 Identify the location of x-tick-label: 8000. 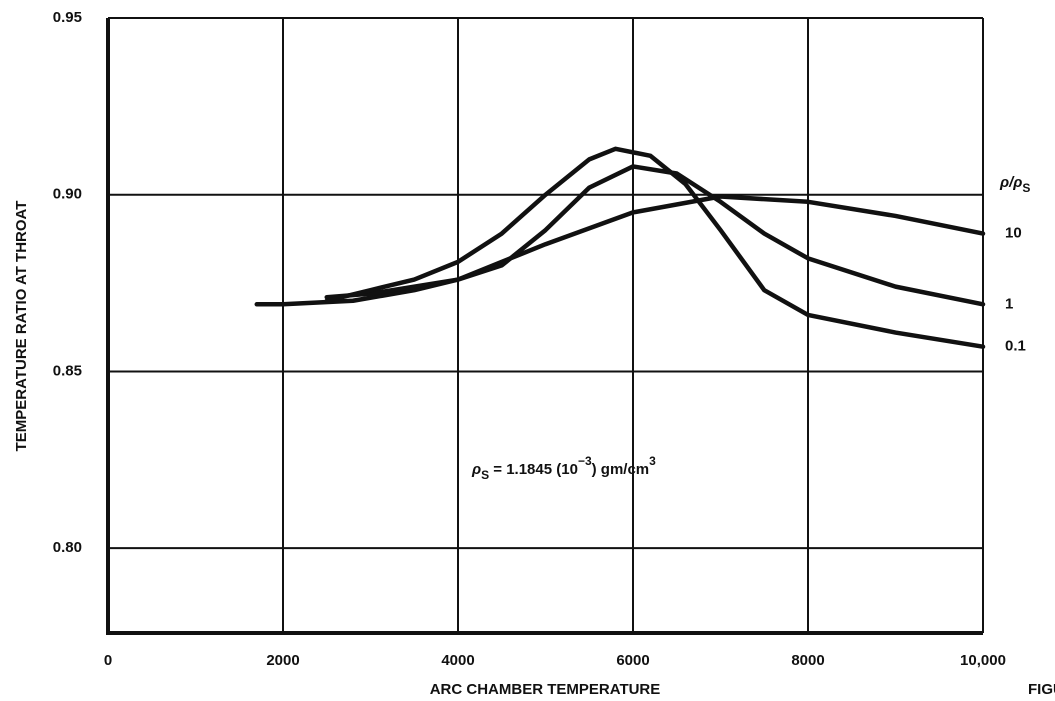
(807, 660).